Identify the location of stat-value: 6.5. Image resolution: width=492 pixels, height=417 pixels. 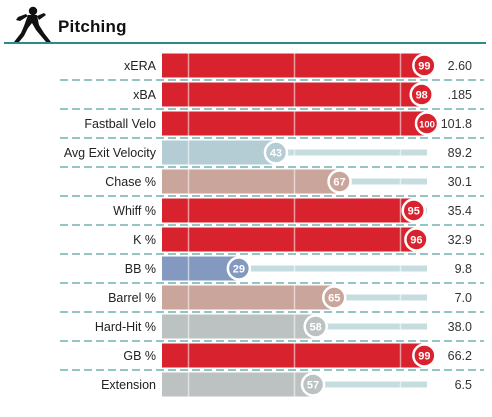
(463, 385).